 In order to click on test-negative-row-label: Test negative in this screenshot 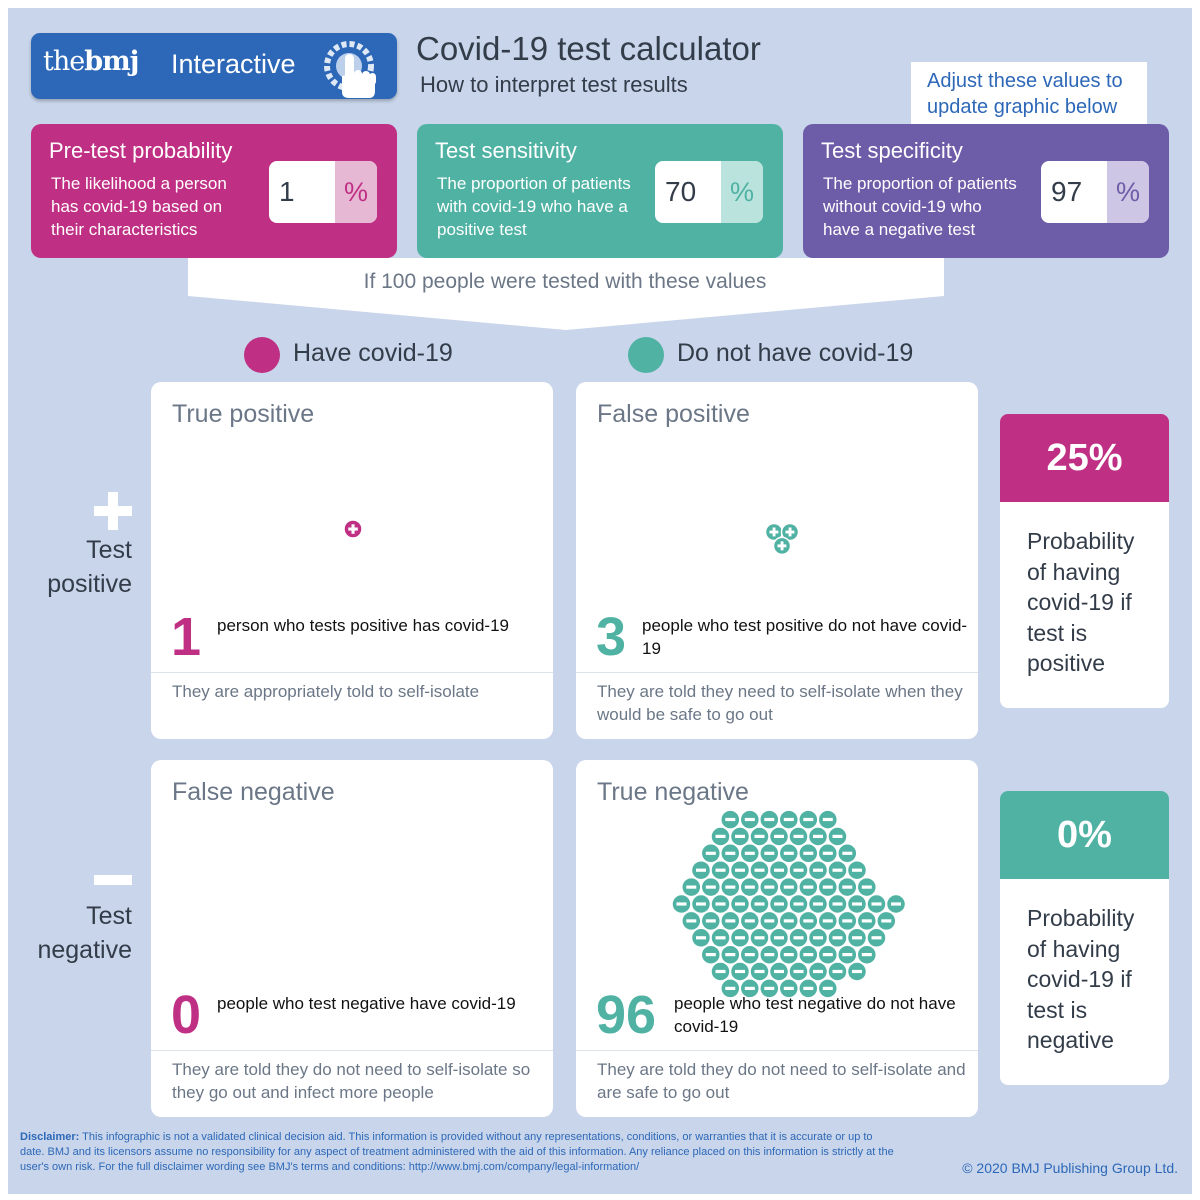, I will do `click(84, 933)`.